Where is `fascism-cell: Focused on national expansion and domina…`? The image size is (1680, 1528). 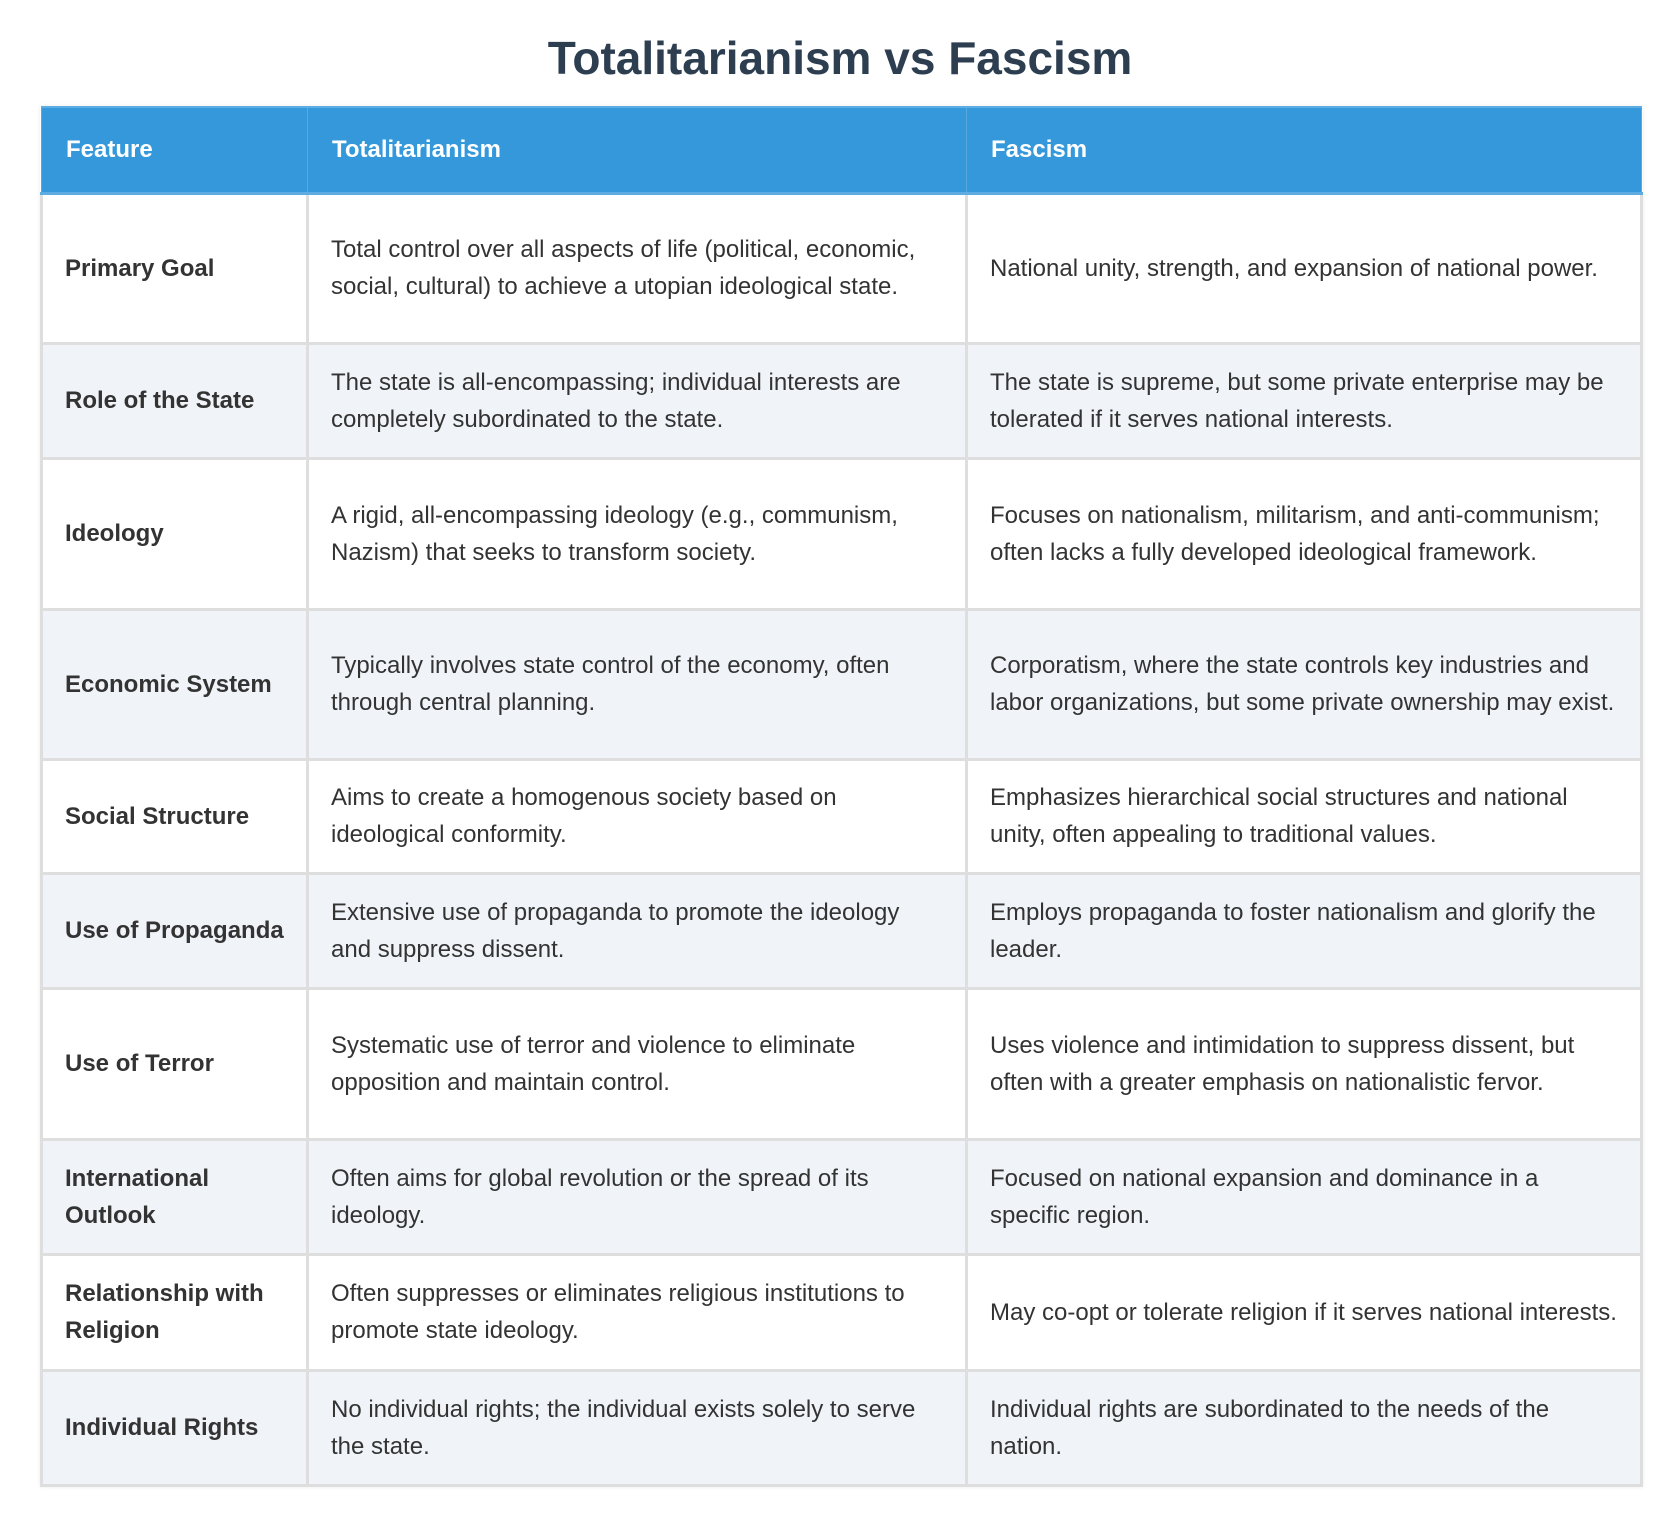
fascism-cell: Focused on national expansion and domina… is located at coordinates (1304, 1196).